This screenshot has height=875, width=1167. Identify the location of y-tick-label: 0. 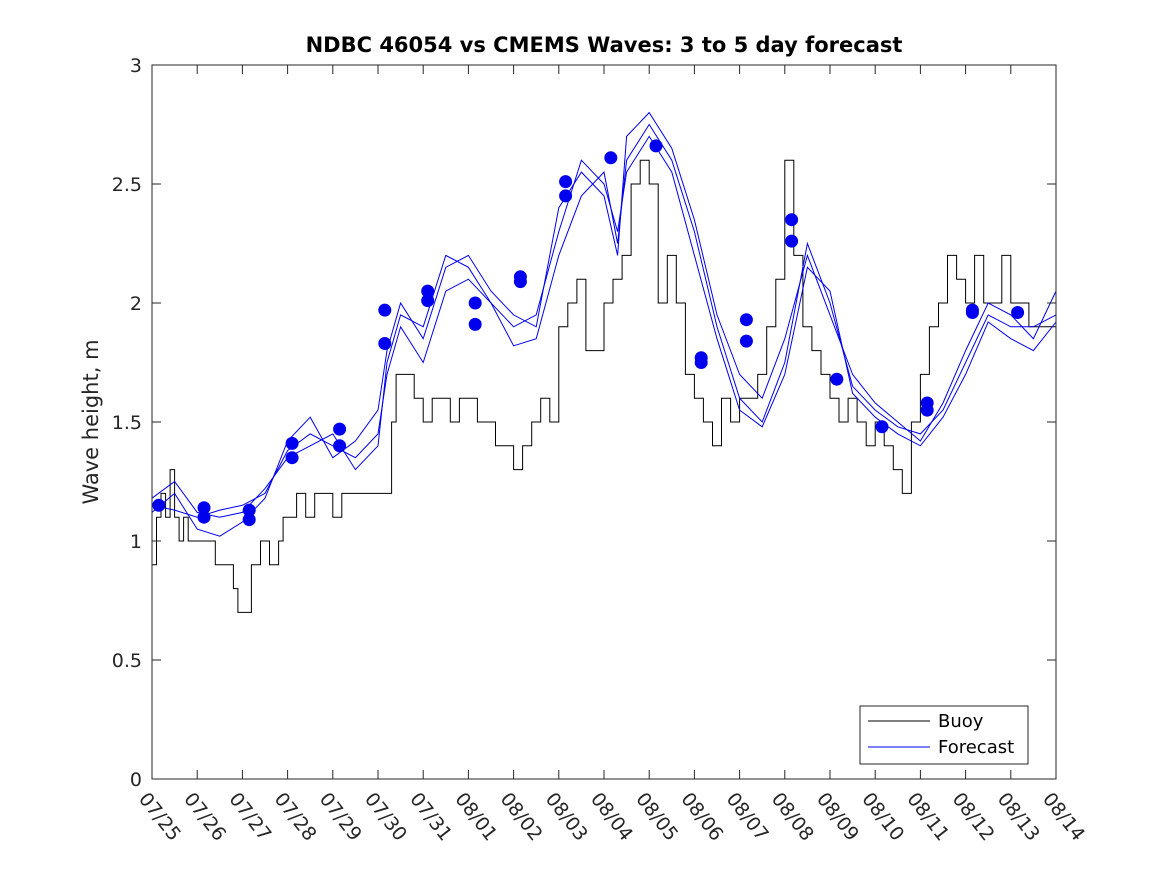
(136, 780).